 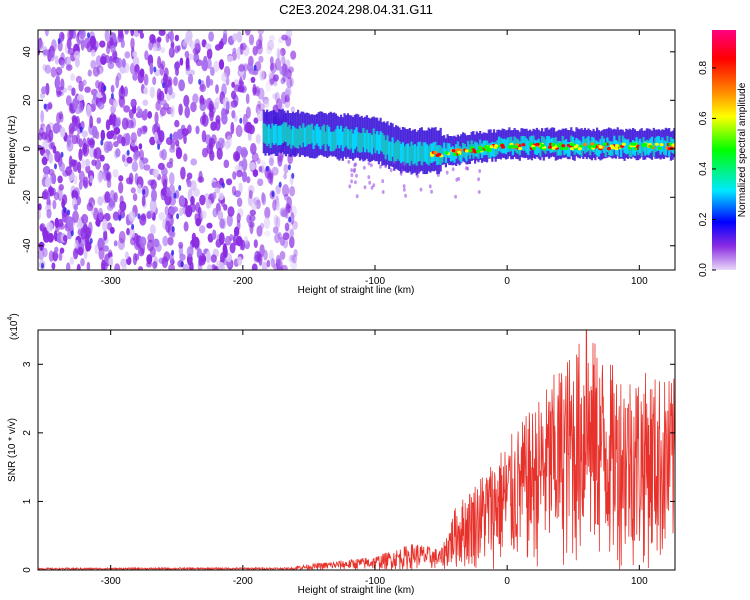 I want to click on scale-close: ), so click(x=14, y=314).